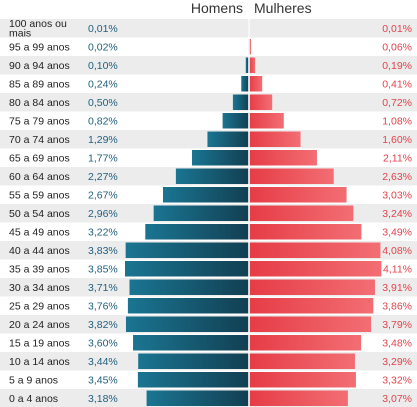  I want to click on women-value-label: 0,72%, so click(397, 103).